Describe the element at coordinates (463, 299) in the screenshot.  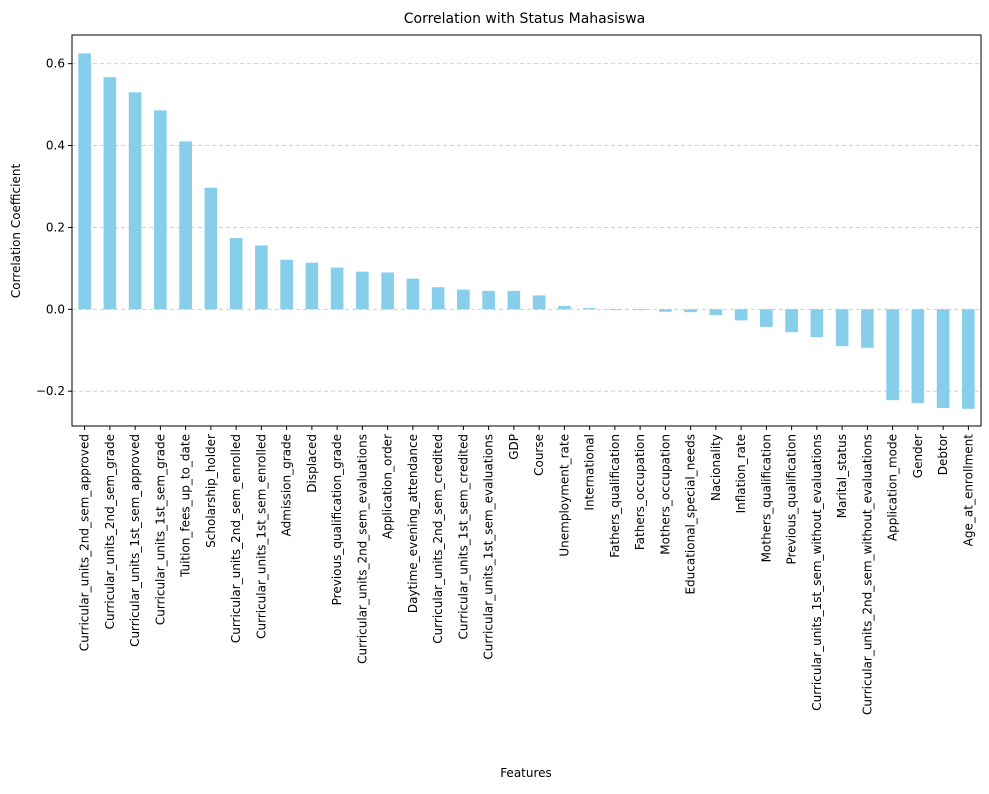
I see `bar-curricular-units-1st-sem-credited` at that location.